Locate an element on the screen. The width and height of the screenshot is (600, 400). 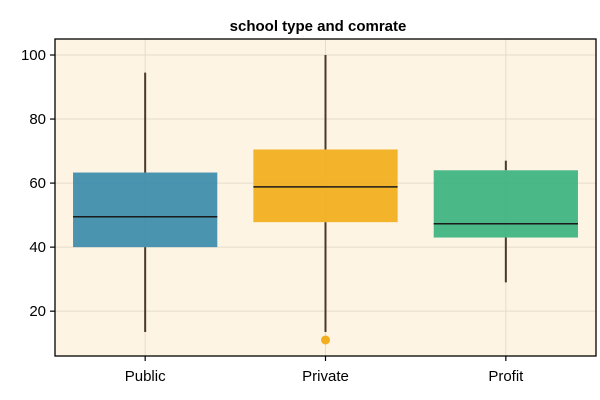
x-tick-label: Private is located at coordinates (325, 376).